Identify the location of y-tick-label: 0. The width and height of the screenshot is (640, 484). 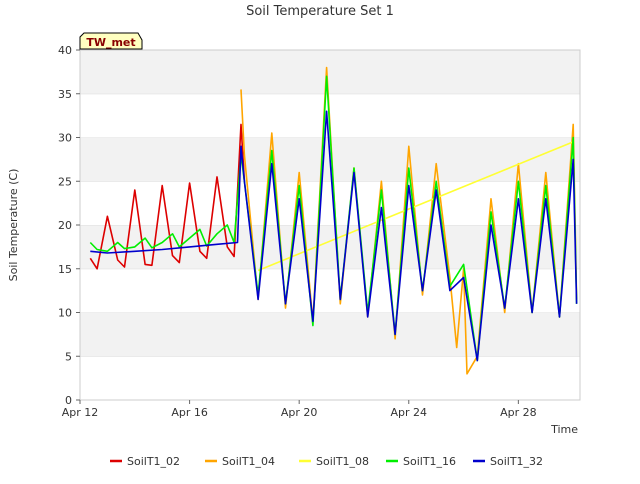
(68, 400).